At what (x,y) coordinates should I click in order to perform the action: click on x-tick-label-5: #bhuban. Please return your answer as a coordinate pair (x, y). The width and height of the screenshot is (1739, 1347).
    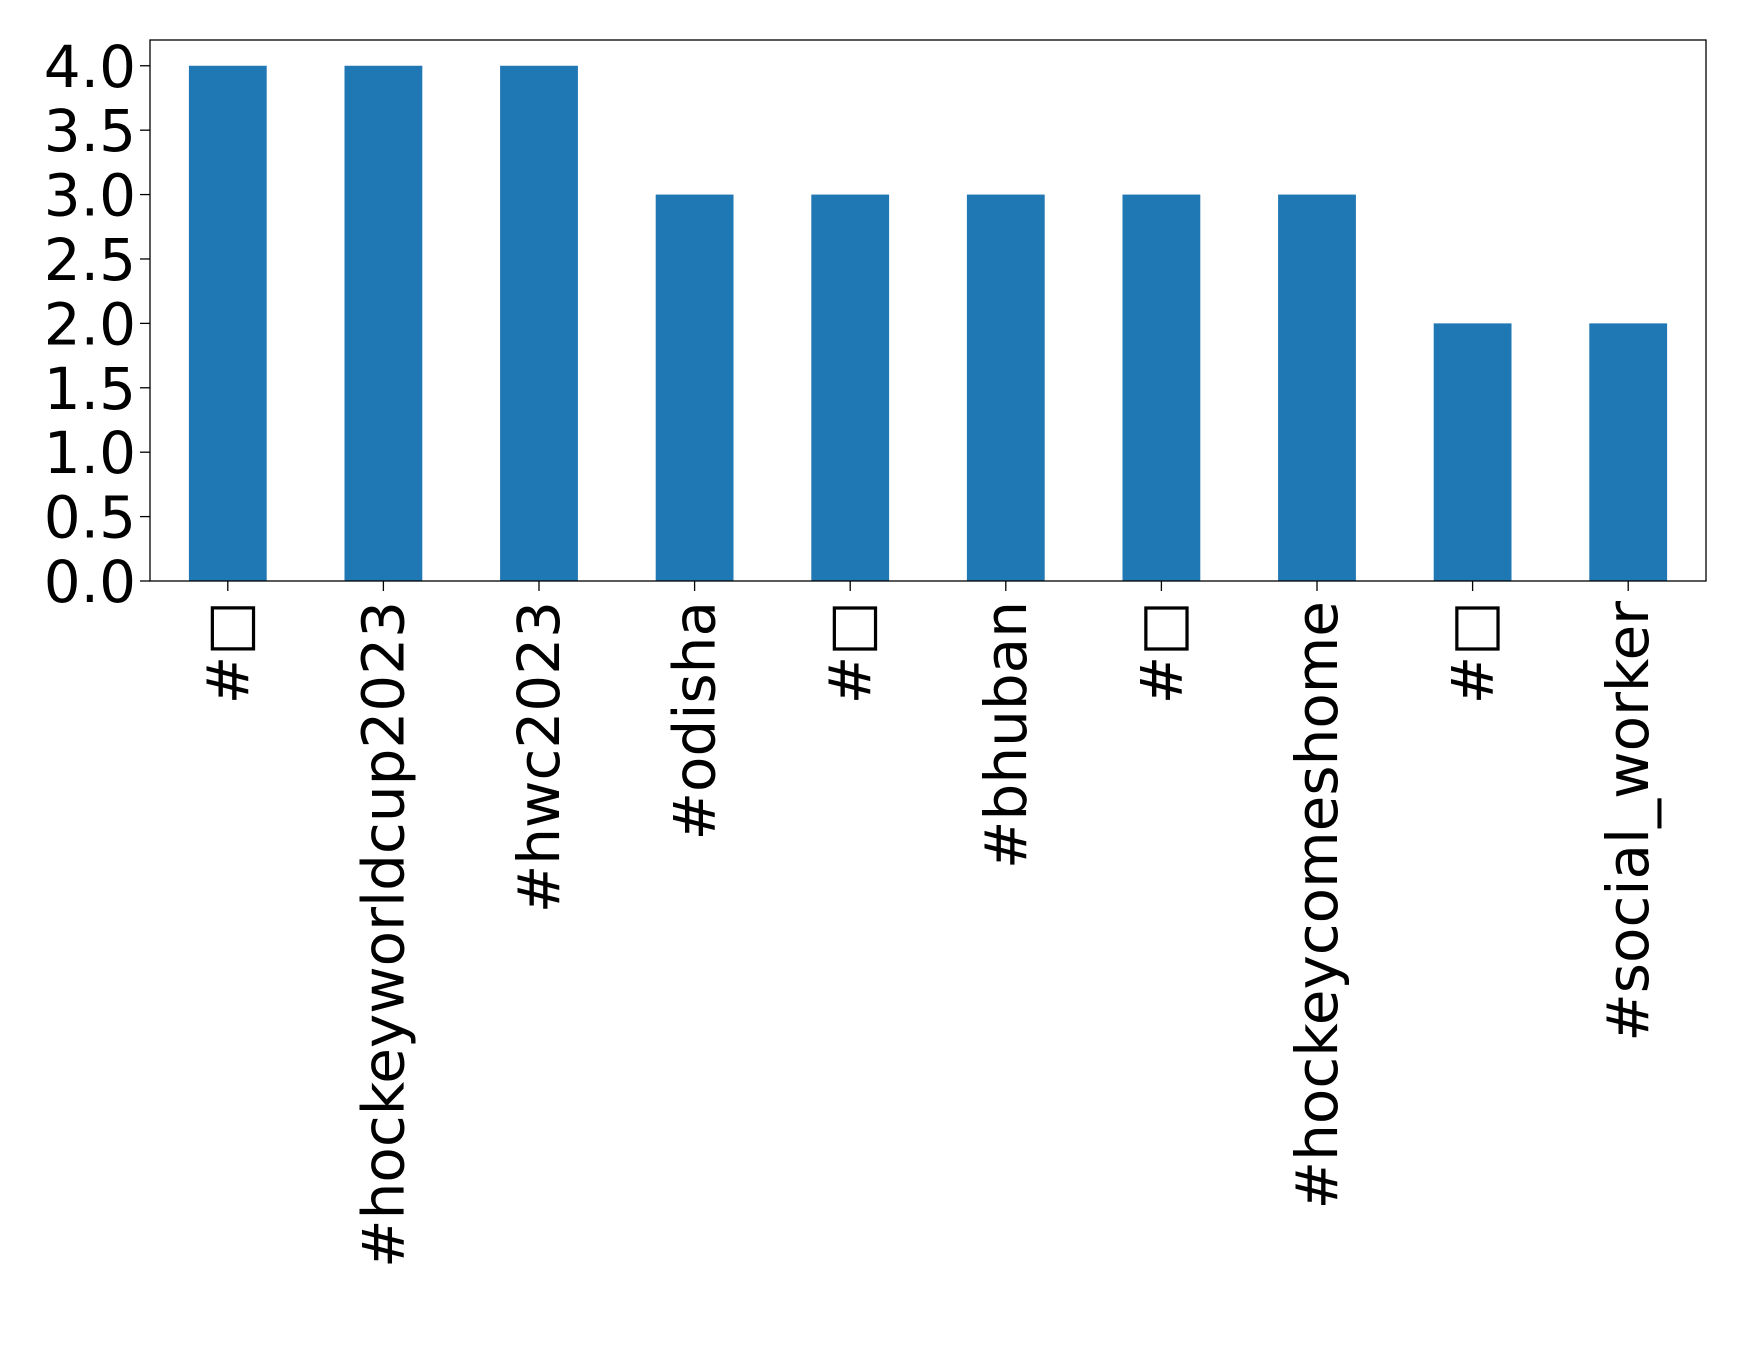
    Looking at the image, I should click on (1006, 735).